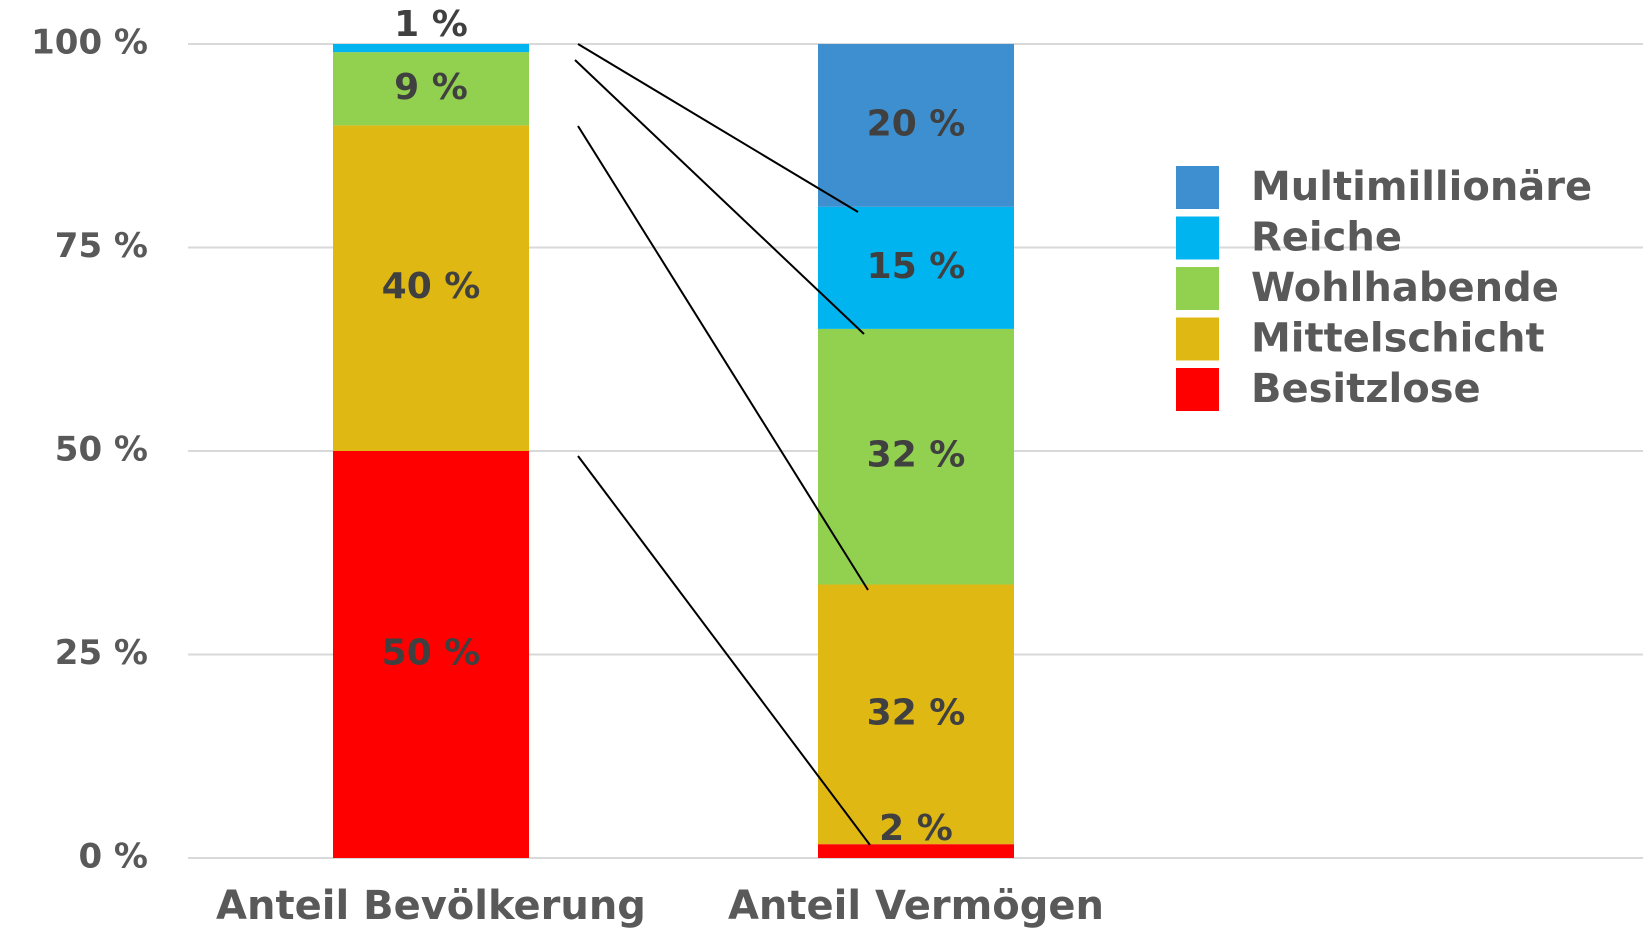 The image size is (1643, 931). I want to click on value-label: 20 %, so click(916, 123).